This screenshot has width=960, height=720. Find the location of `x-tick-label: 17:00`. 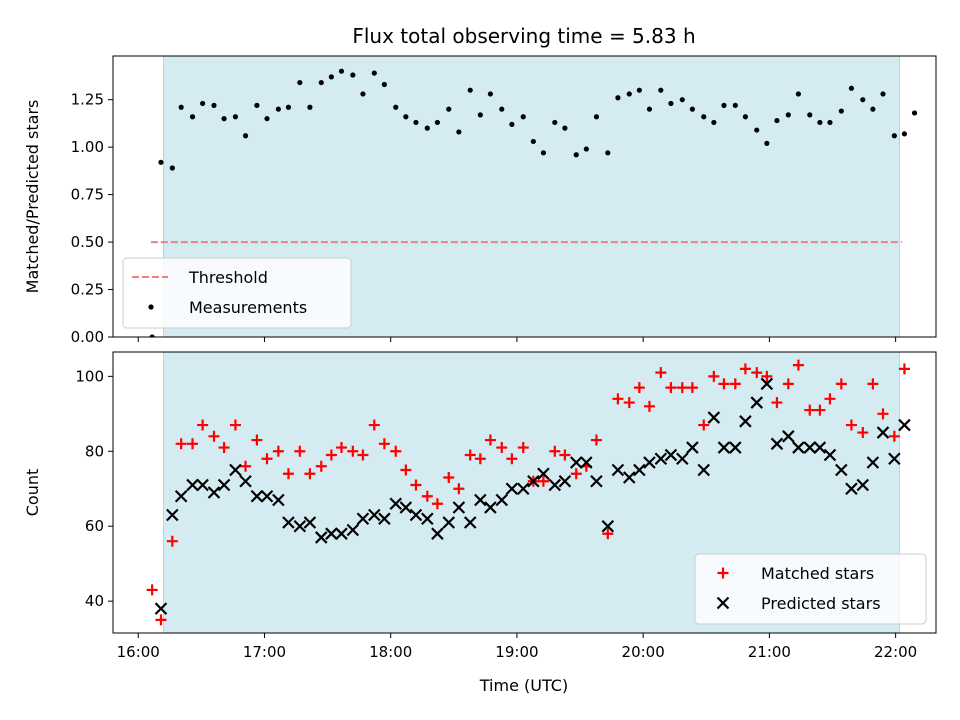

x-tick-label: 17:00 is located at coordinates (264, 652).